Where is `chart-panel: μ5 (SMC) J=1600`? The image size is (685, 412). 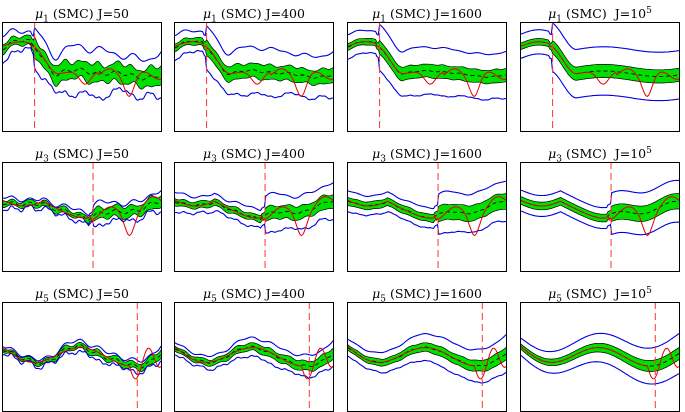 chart-panel: μ5 (SMC) J=1600 is located at coordinates (427, 346).